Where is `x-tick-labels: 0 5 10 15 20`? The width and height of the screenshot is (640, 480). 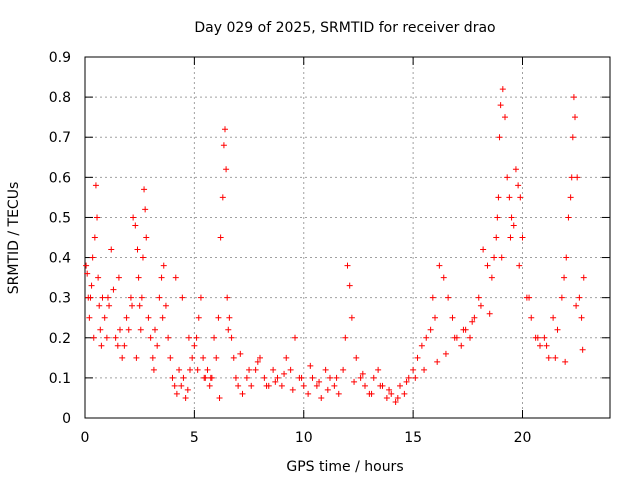
x-tick-labels: 0 5 10 15 20 is located at coordinates (306, 438).